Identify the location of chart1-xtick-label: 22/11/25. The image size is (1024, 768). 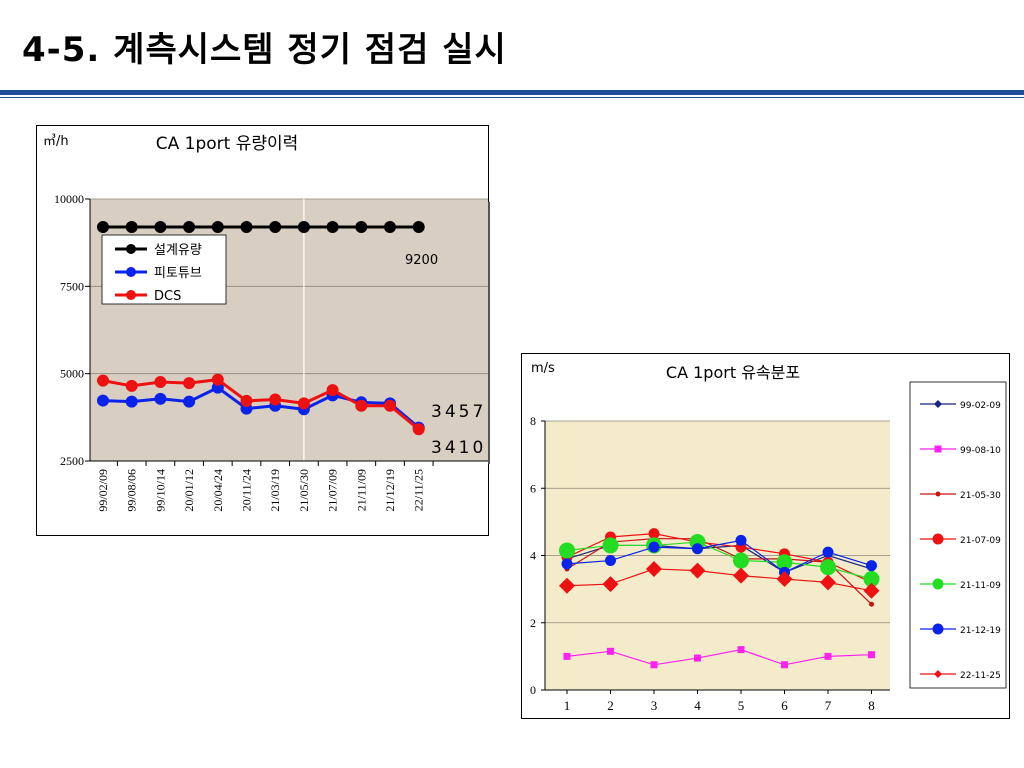
(419, 490).